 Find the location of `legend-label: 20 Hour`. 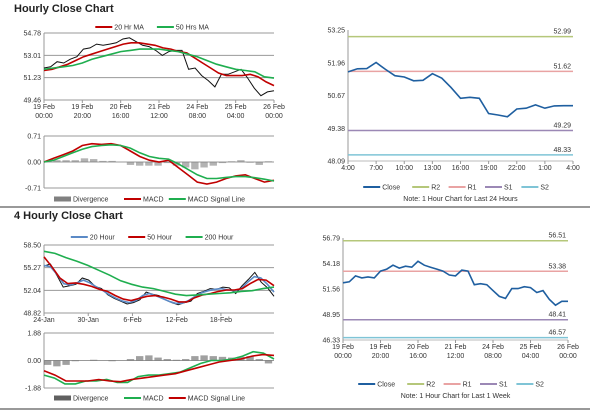

legend-label: 20 Hour is located at coordinates (103, 238).